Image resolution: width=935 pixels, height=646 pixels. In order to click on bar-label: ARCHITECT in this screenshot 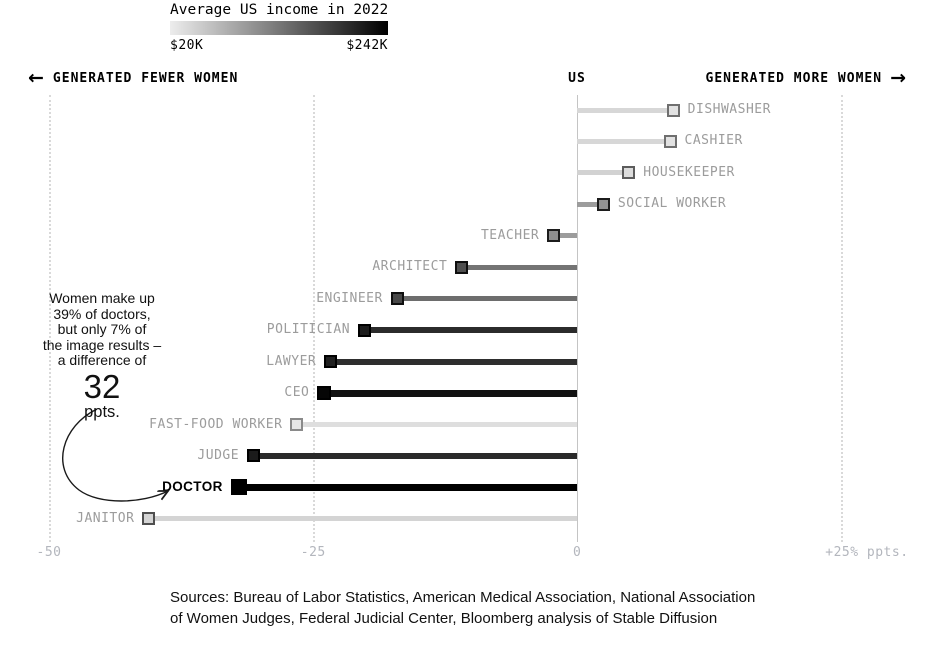, I will do `click(410, 267)`.